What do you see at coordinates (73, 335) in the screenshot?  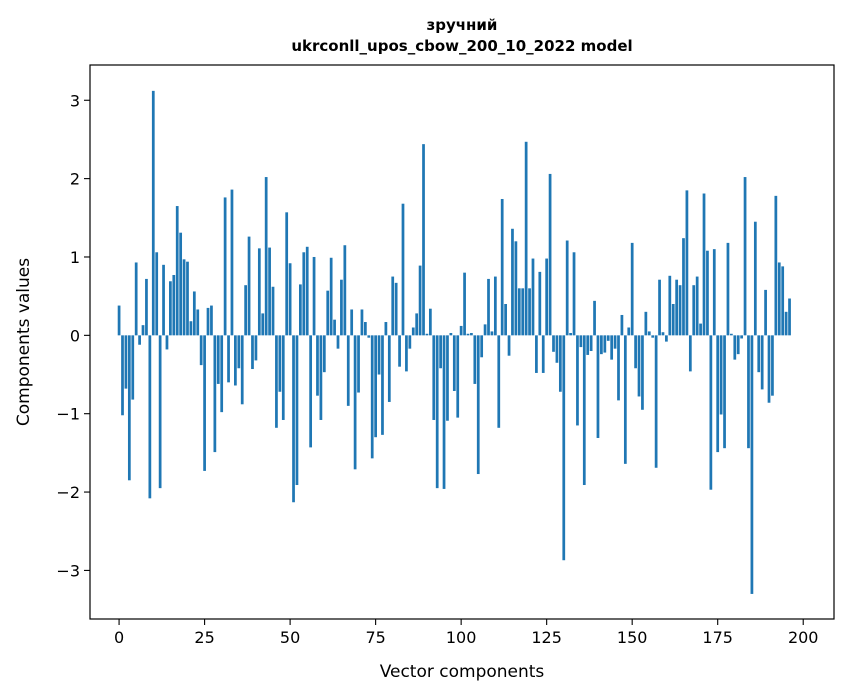 I see `y-axis-ticks: −3 −2 −1 0 1 2 3` at bounding box center [73, 335].